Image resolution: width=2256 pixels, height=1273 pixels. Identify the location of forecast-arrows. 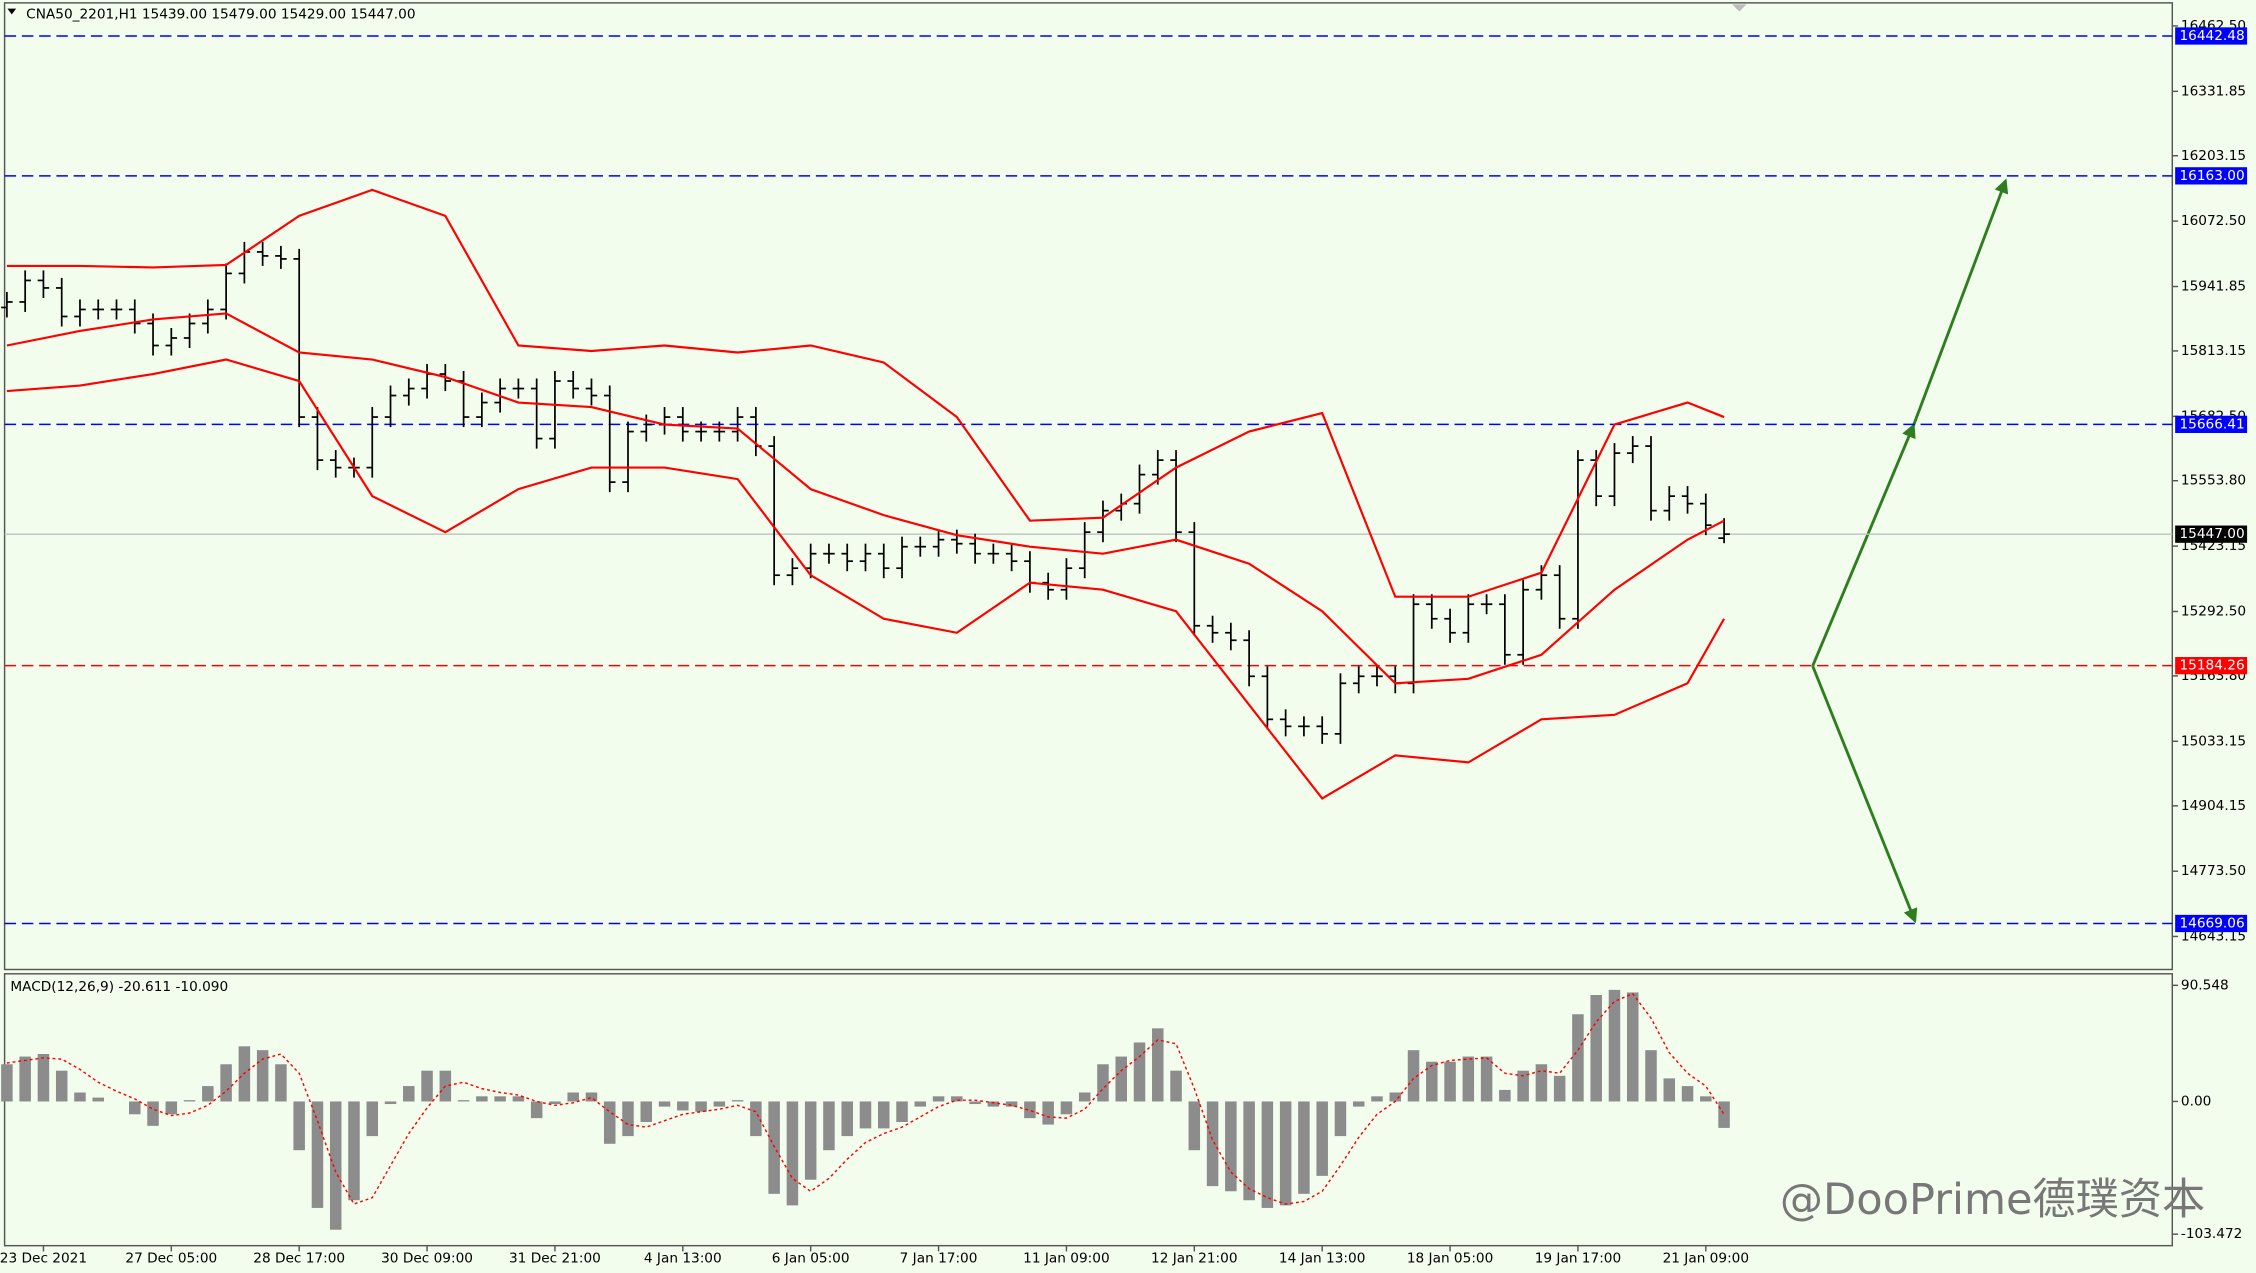
(1910, 551).